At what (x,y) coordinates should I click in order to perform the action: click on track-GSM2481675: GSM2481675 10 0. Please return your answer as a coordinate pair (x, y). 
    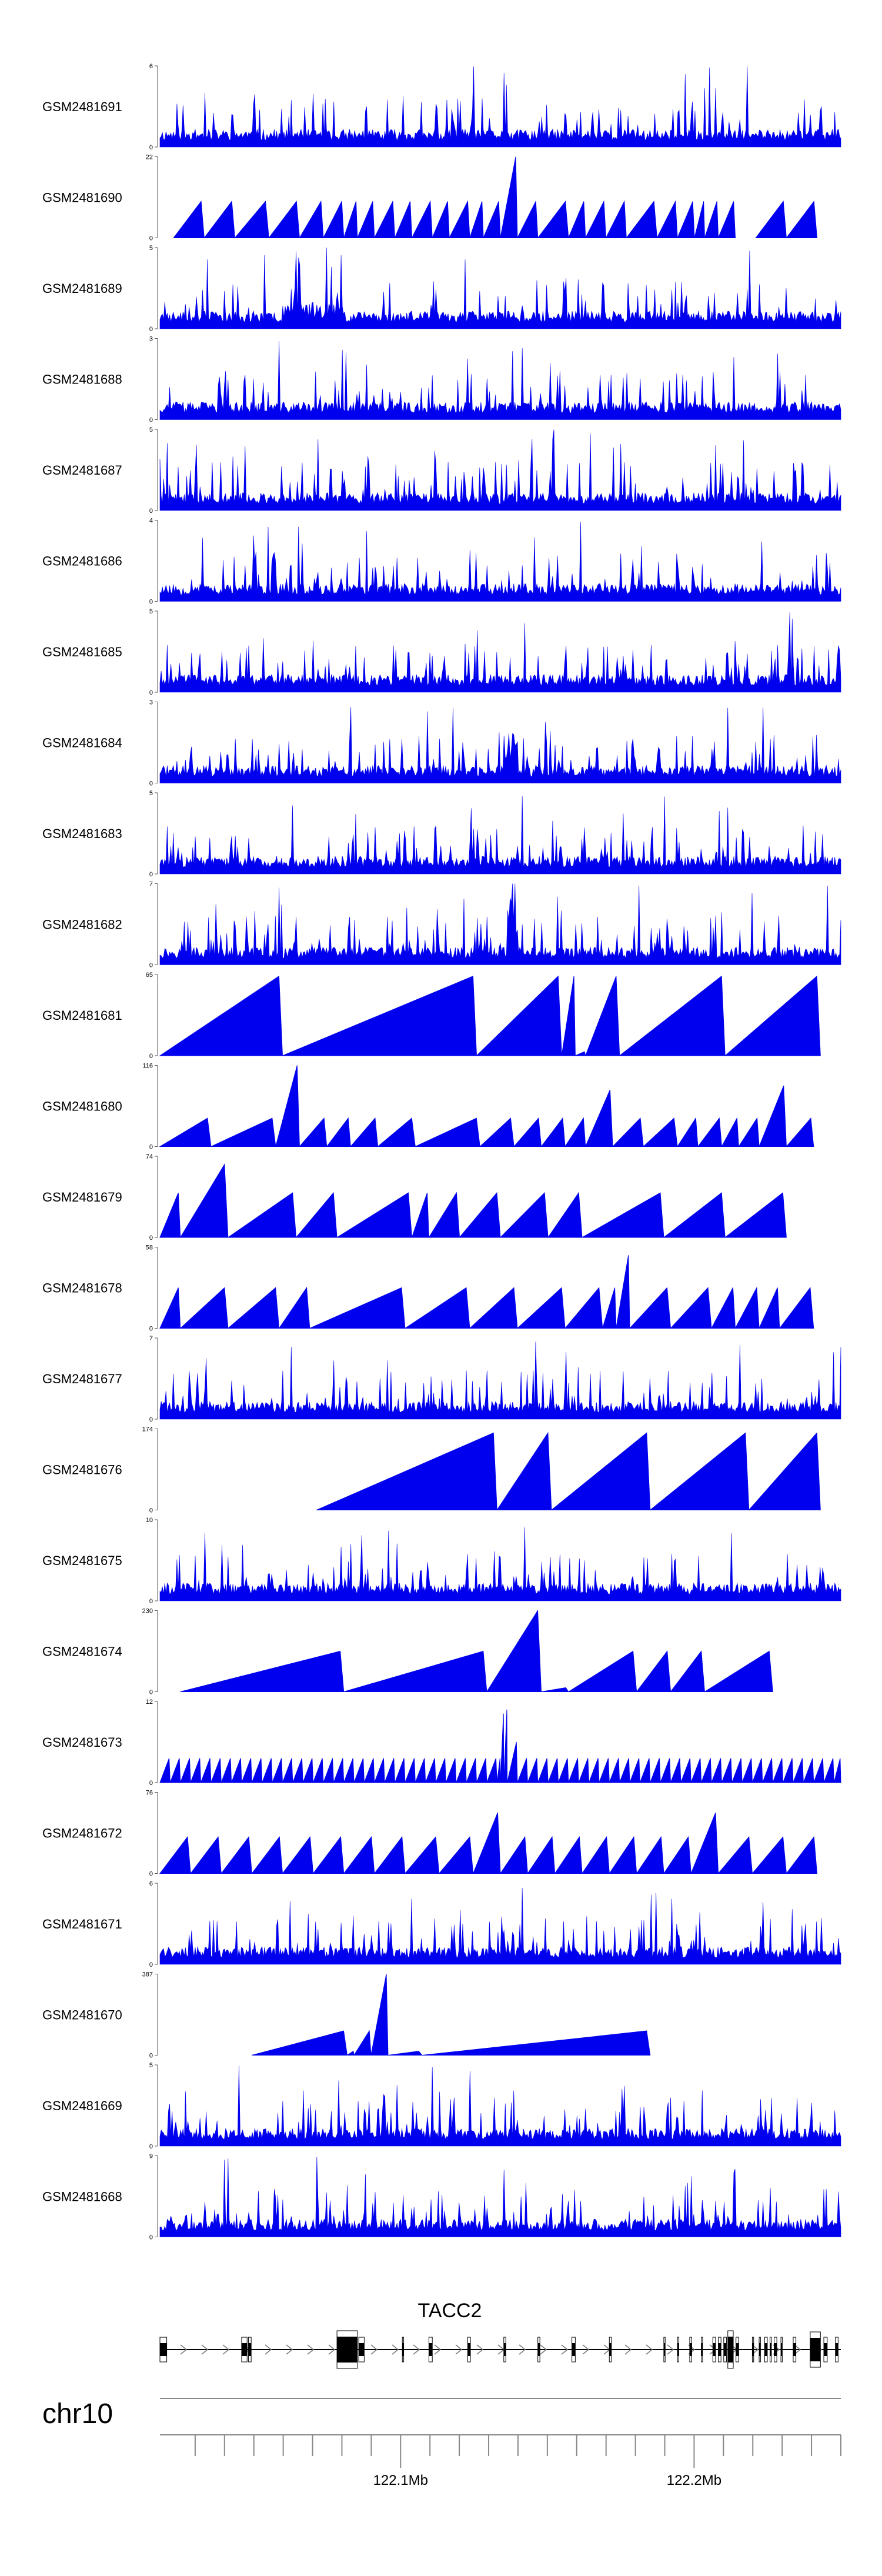
    Looking at the image, I should click on (441, 1561).